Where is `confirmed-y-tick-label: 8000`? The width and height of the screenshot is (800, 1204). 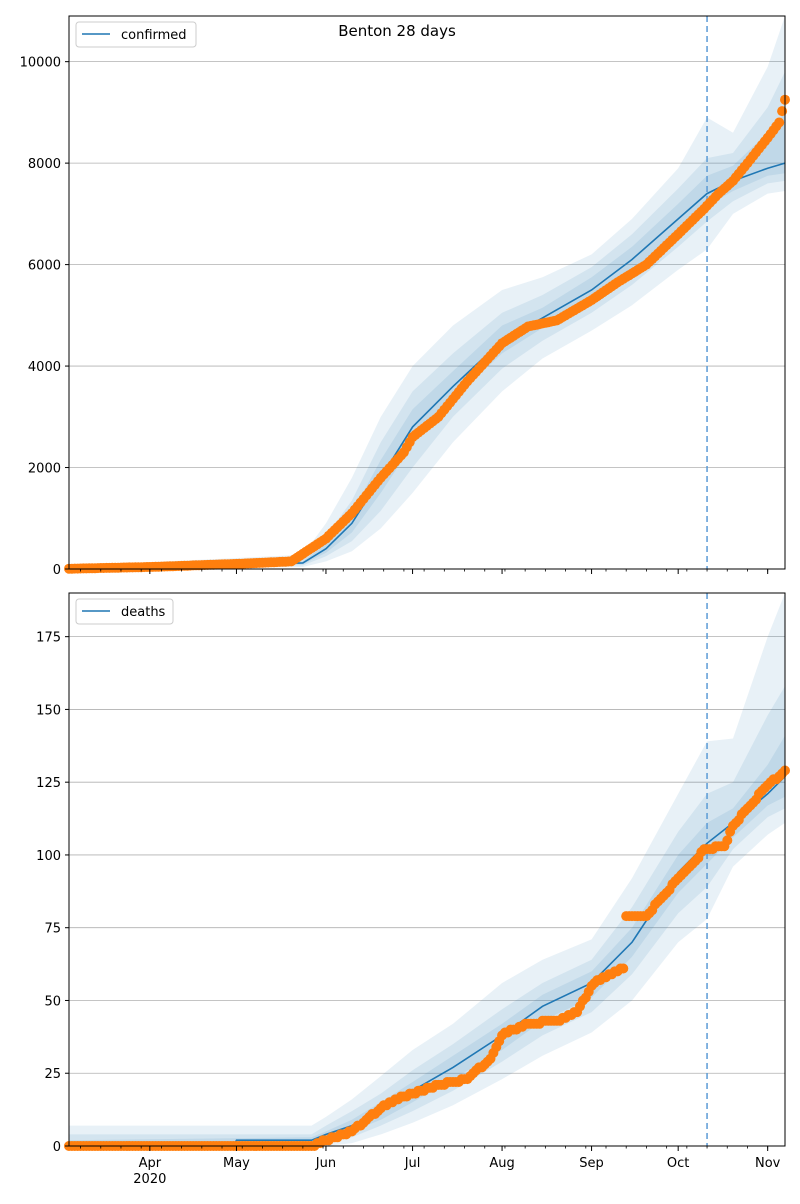 confirmed-y-tick-label: 8000 is located at coordinates (44, 164).